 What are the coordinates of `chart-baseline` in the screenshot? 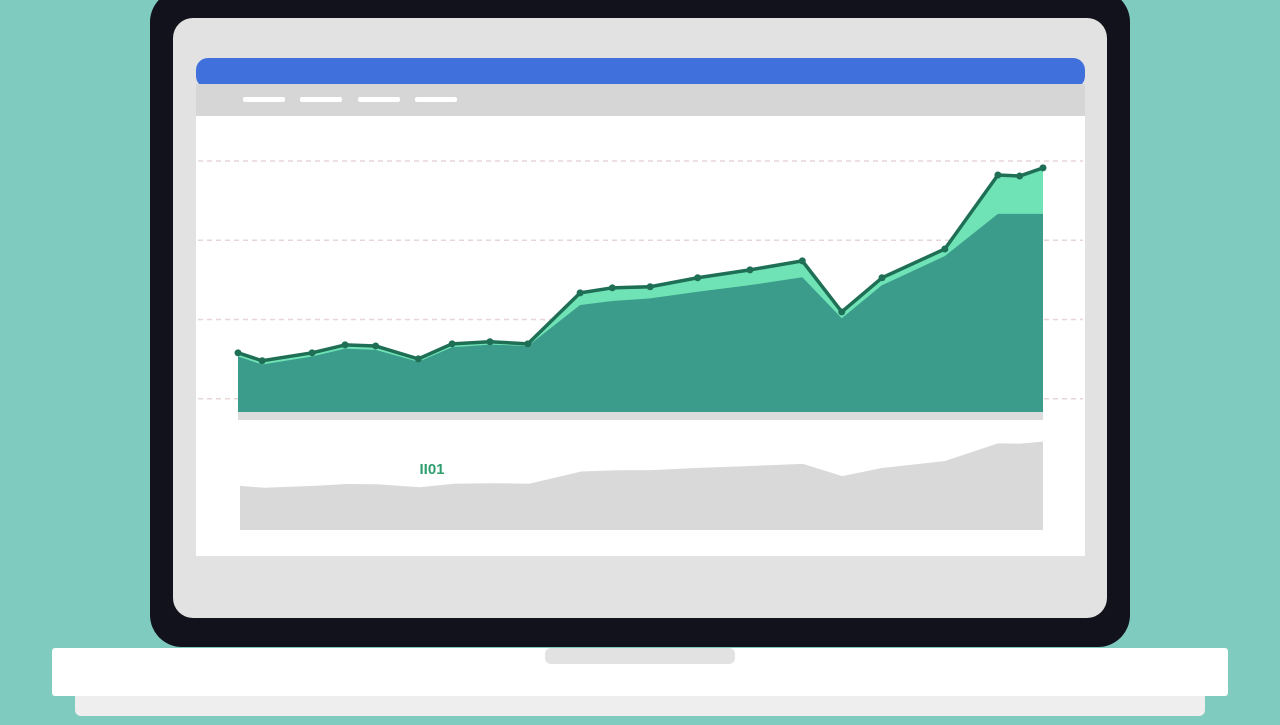 It's located at (640, 416).